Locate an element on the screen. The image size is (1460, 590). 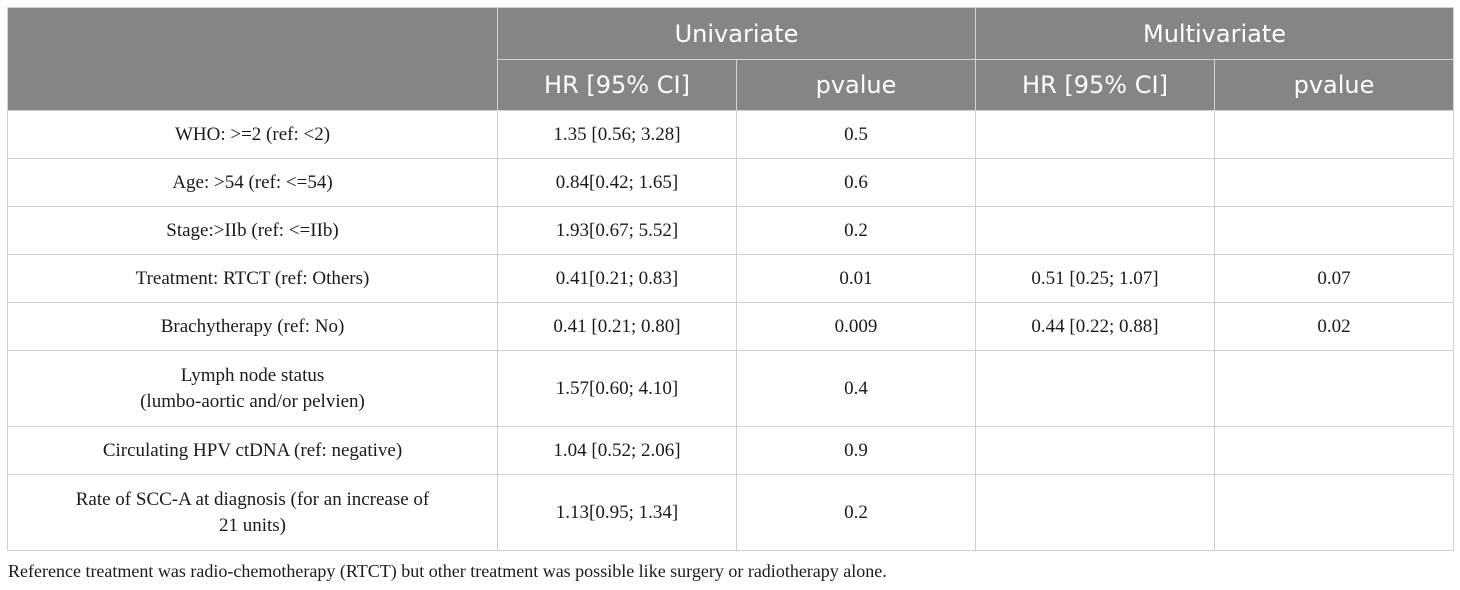
sub-header-row: HR [95% CI] pvalue HR [95% CI] pvalue is located at coordinates (731, 85).